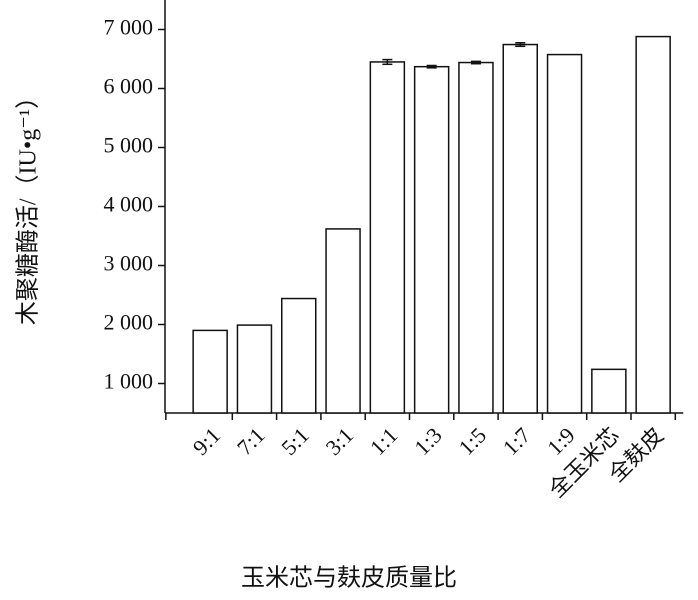 This screenshot has width=698, height=600. Describe the element at coordinates (384, 441) in the screenshot. I see `x-tick-label: 1:1` at that location.